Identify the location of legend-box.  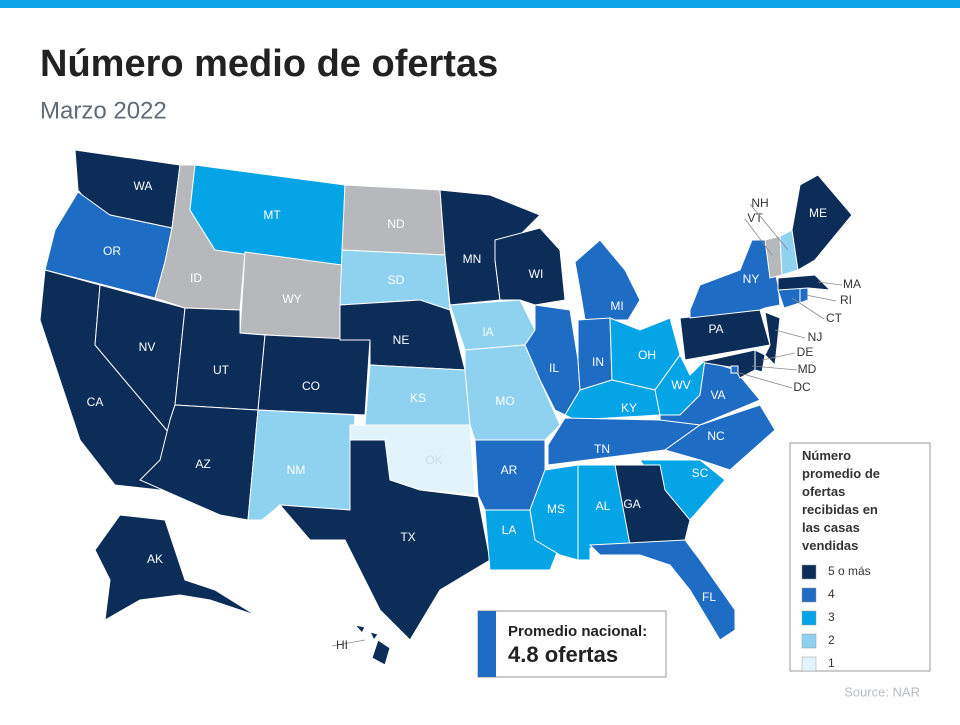
(860, 557).